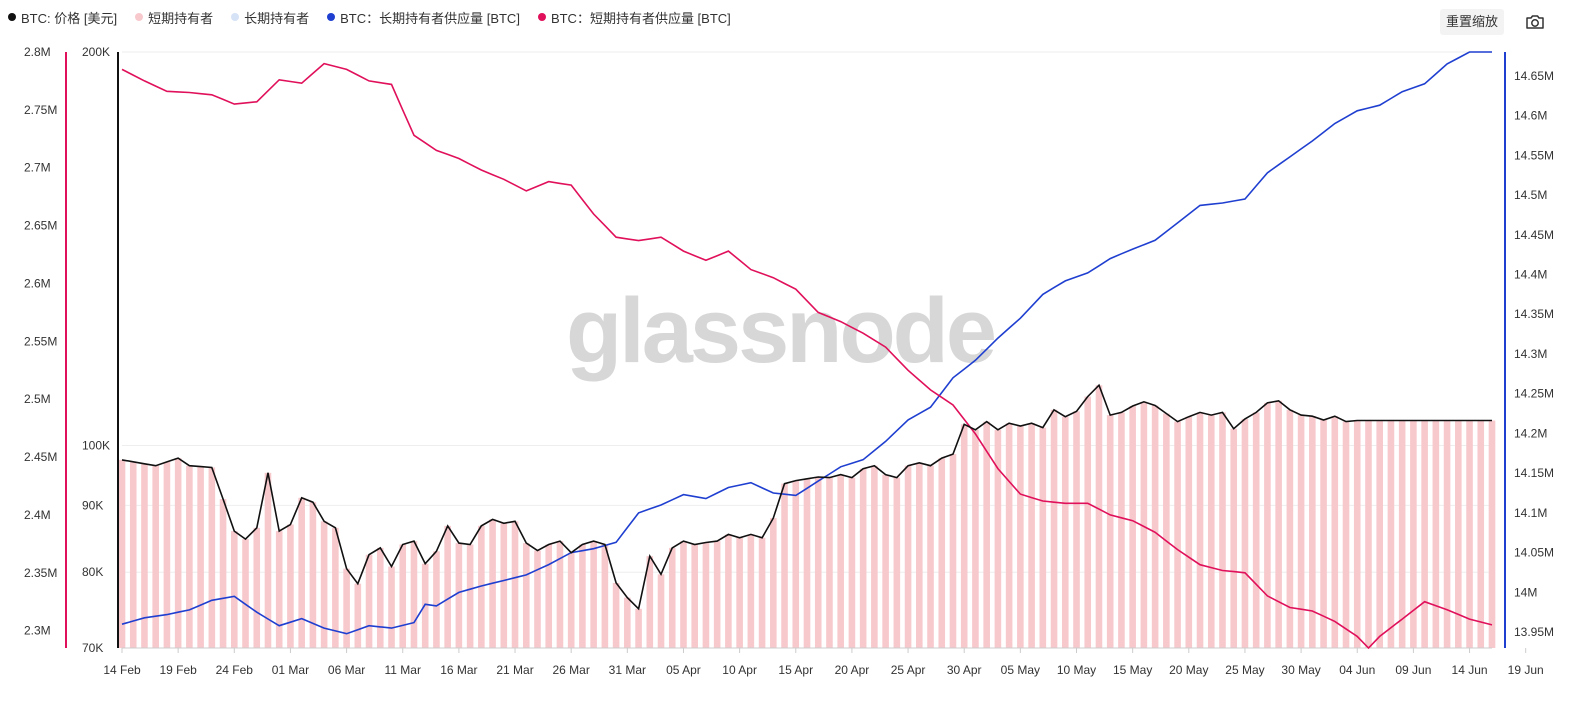  Describe the element at coordinates (1530, 354) in the screenshot. I see `lth-tick-label: 14.3M` at that location.